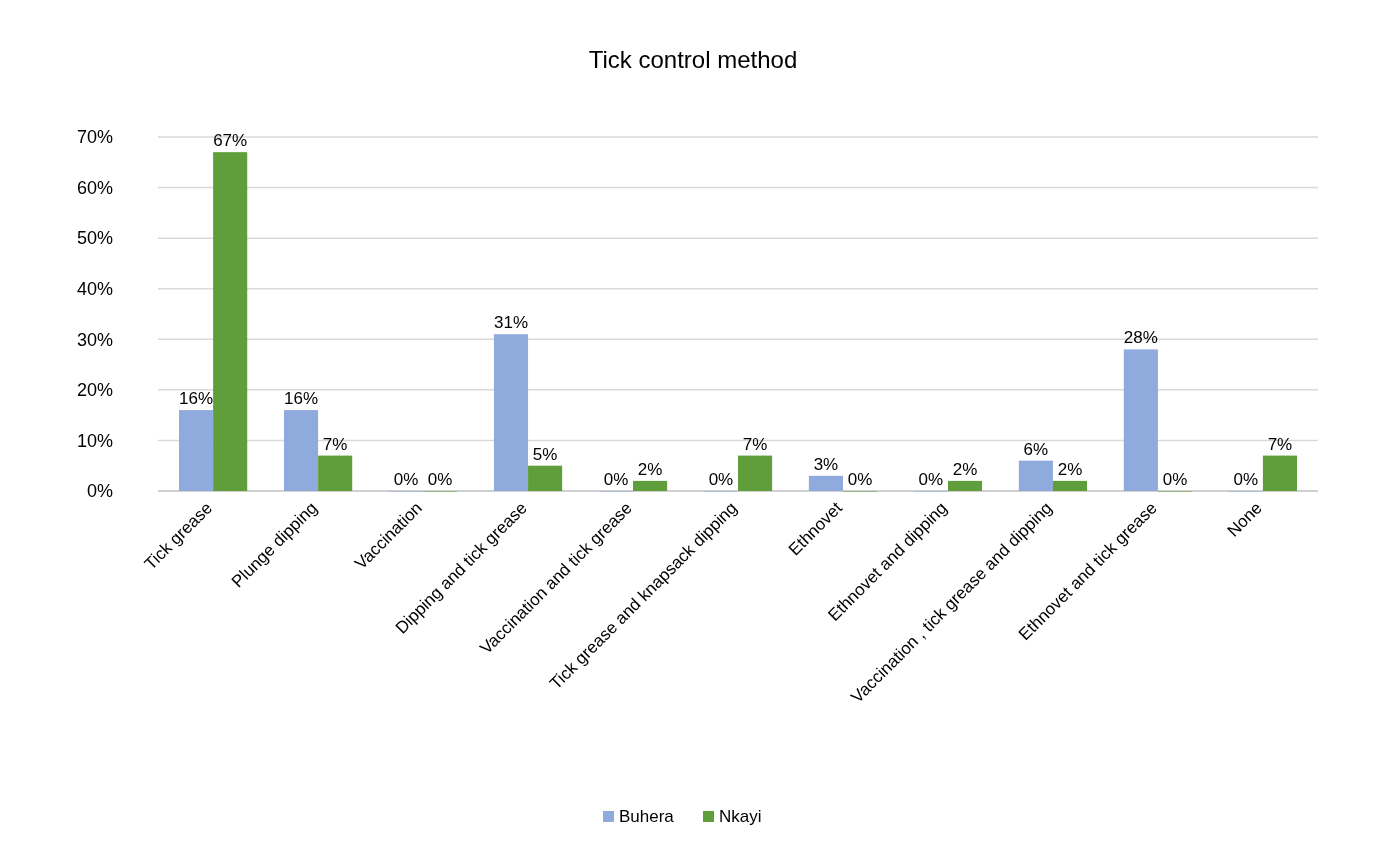  What do you see at coordinates (94, 339) in the screenshot?
I see `y-tick-label: 30%` at bounding box center [94, 339].